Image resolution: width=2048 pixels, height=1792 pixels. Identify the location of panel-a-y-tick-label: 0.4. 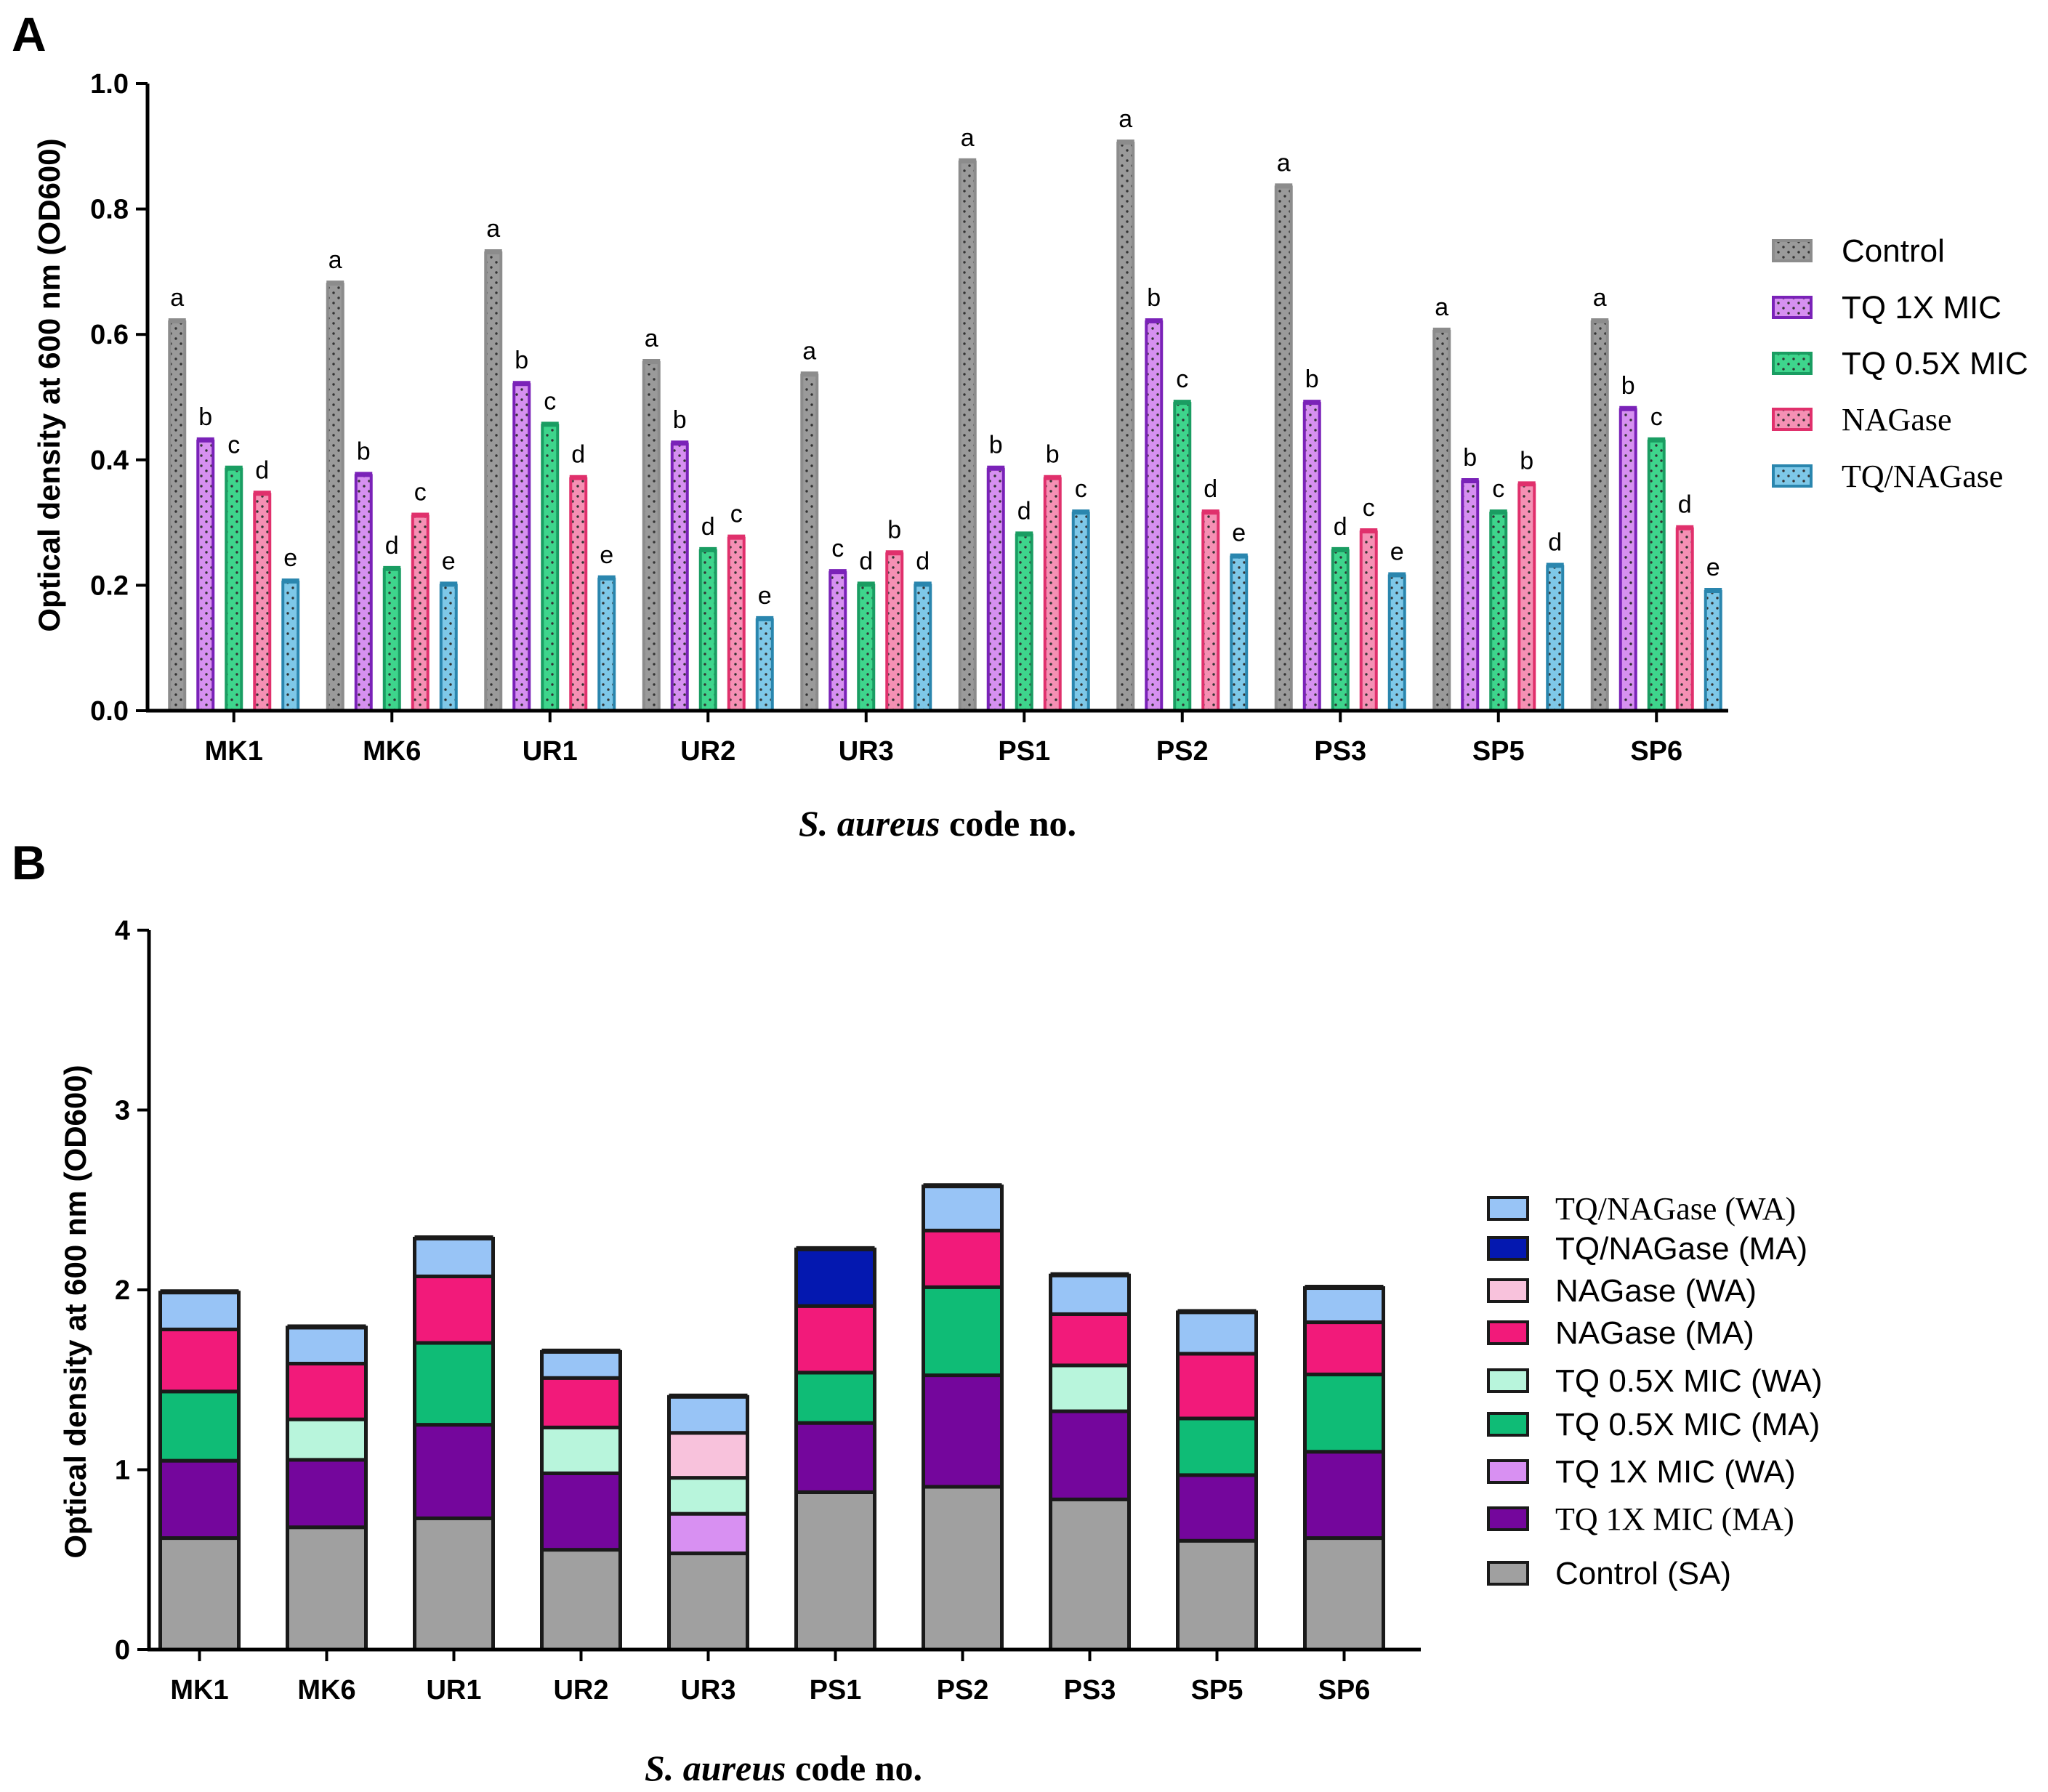
(109, 460).